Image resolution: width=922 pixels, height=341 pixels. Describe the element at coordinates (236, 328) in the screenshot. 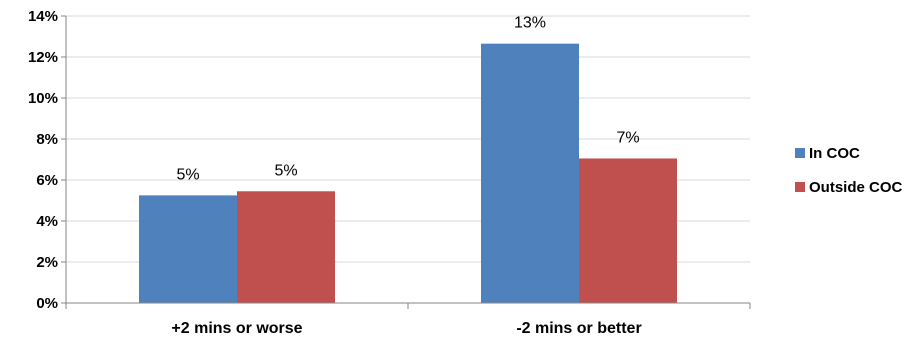

I see `x-category-label: +2 mins or worse` at that location.